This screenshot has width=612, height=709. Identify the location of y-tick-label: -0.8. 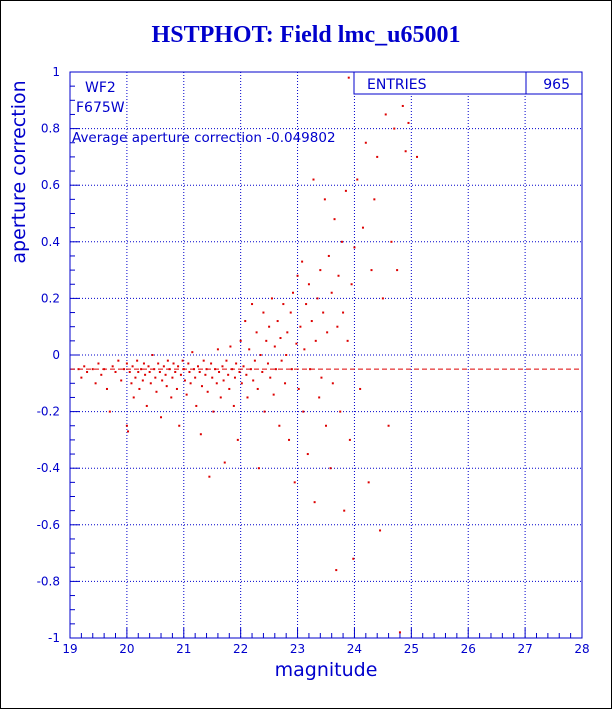
(48, 581).